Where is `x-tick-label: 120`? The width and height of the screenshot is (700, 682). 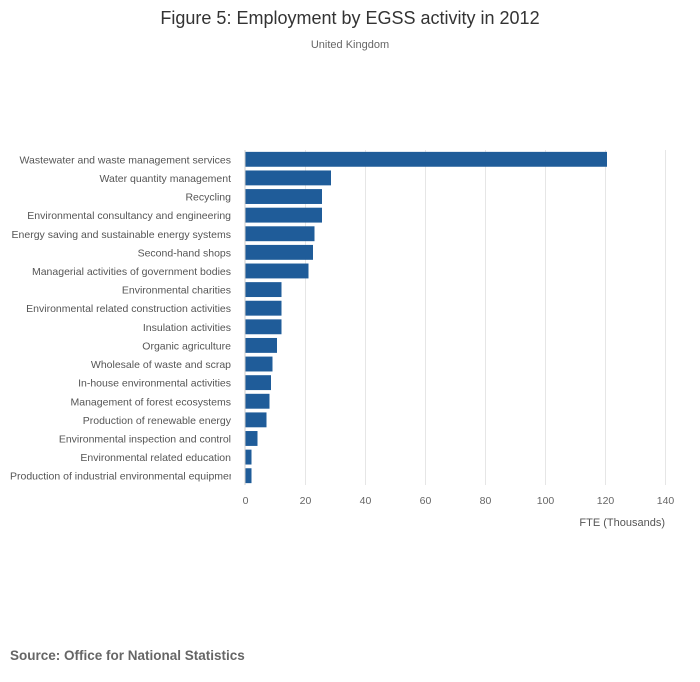 x-tick-label: 120 is located at coordinates (606, 501).